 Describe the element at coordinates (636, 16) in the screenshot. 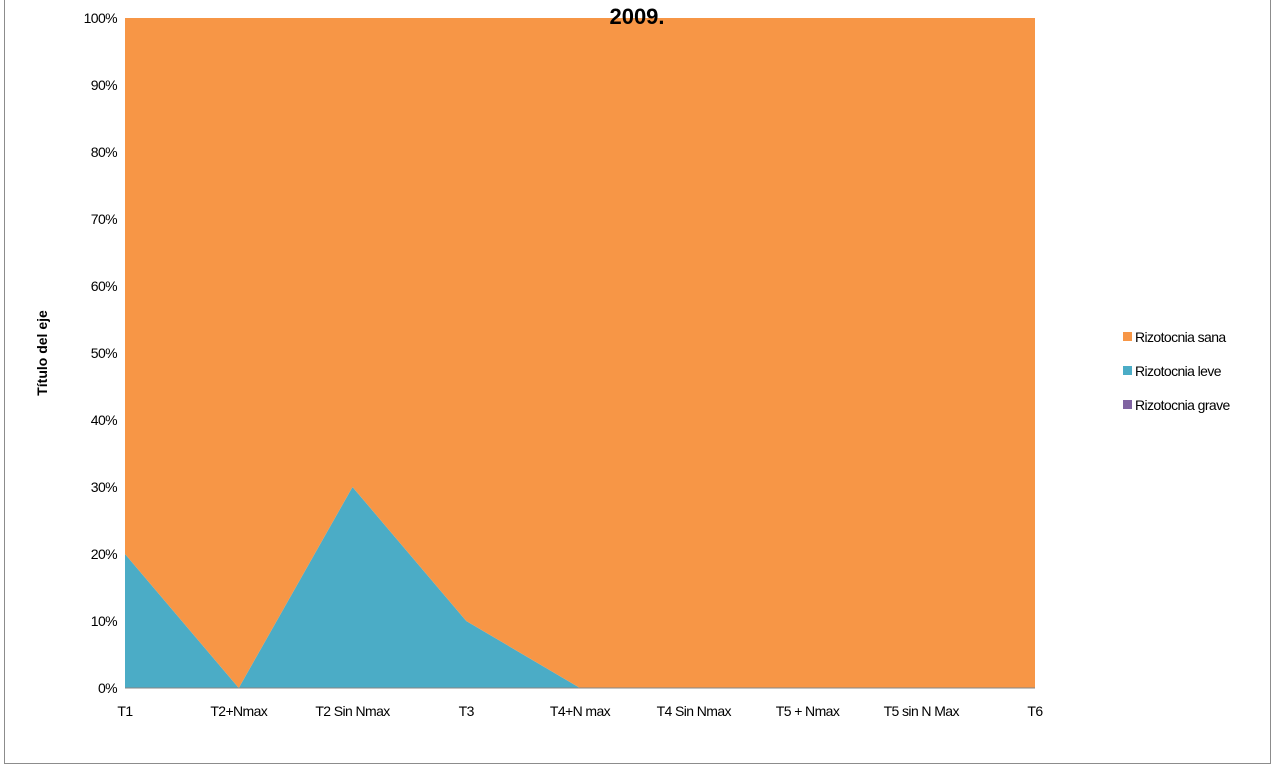

I see `chart-title: 2009.` at that location.